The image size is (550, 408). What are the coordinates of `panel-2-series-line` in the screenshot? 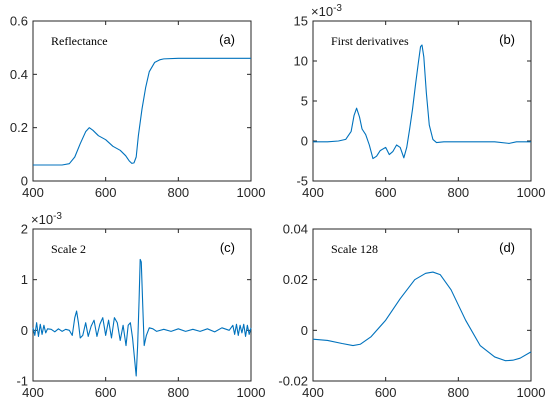 It's located at (422, 102).